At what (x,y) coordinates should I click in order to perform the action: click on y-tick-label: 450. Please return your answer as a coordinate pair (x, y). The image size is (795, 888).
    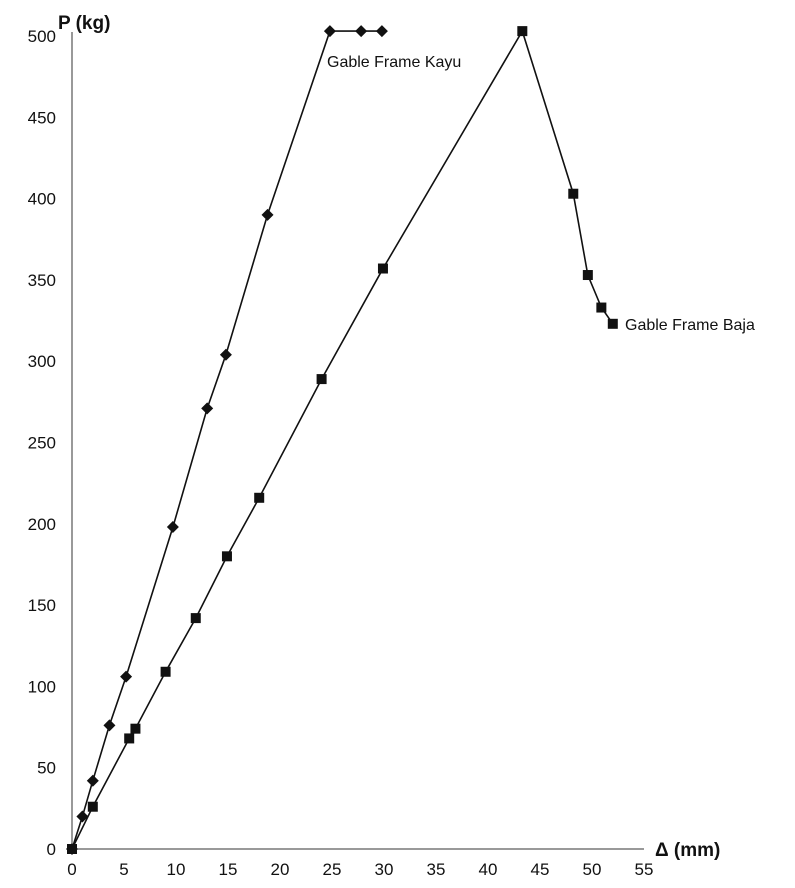
    Looking at the image, I should click on (42, 117).